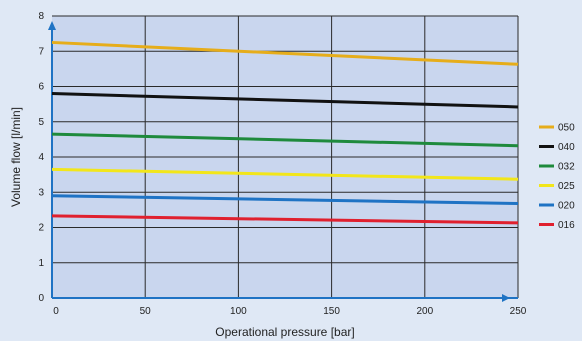  I want to click on y-tick-label: 6, so click(41, 87).